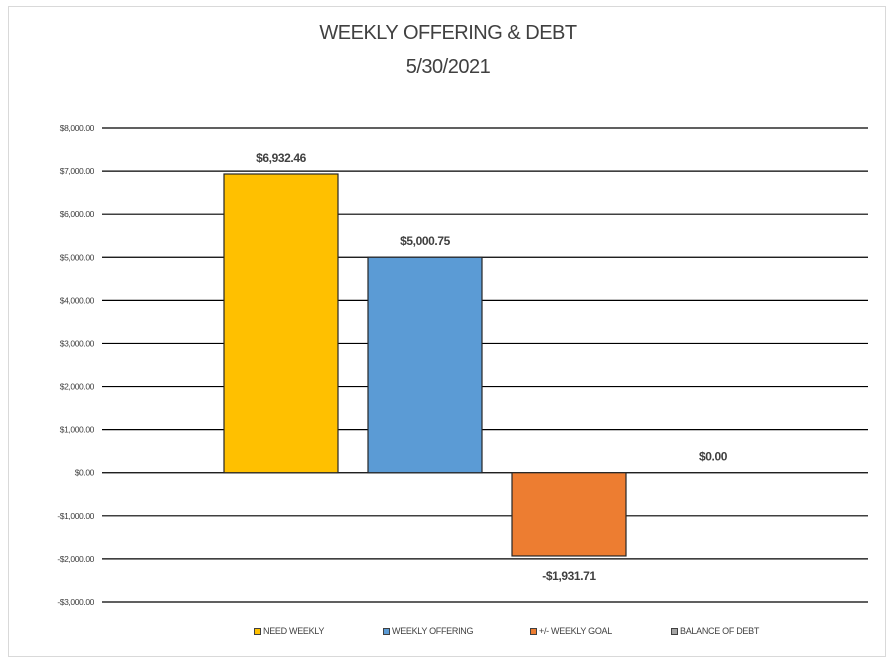 The image size is (896, 665). I want to click on chart-title: WEEKLY OFFERING & DEBT, so click(448, 33).